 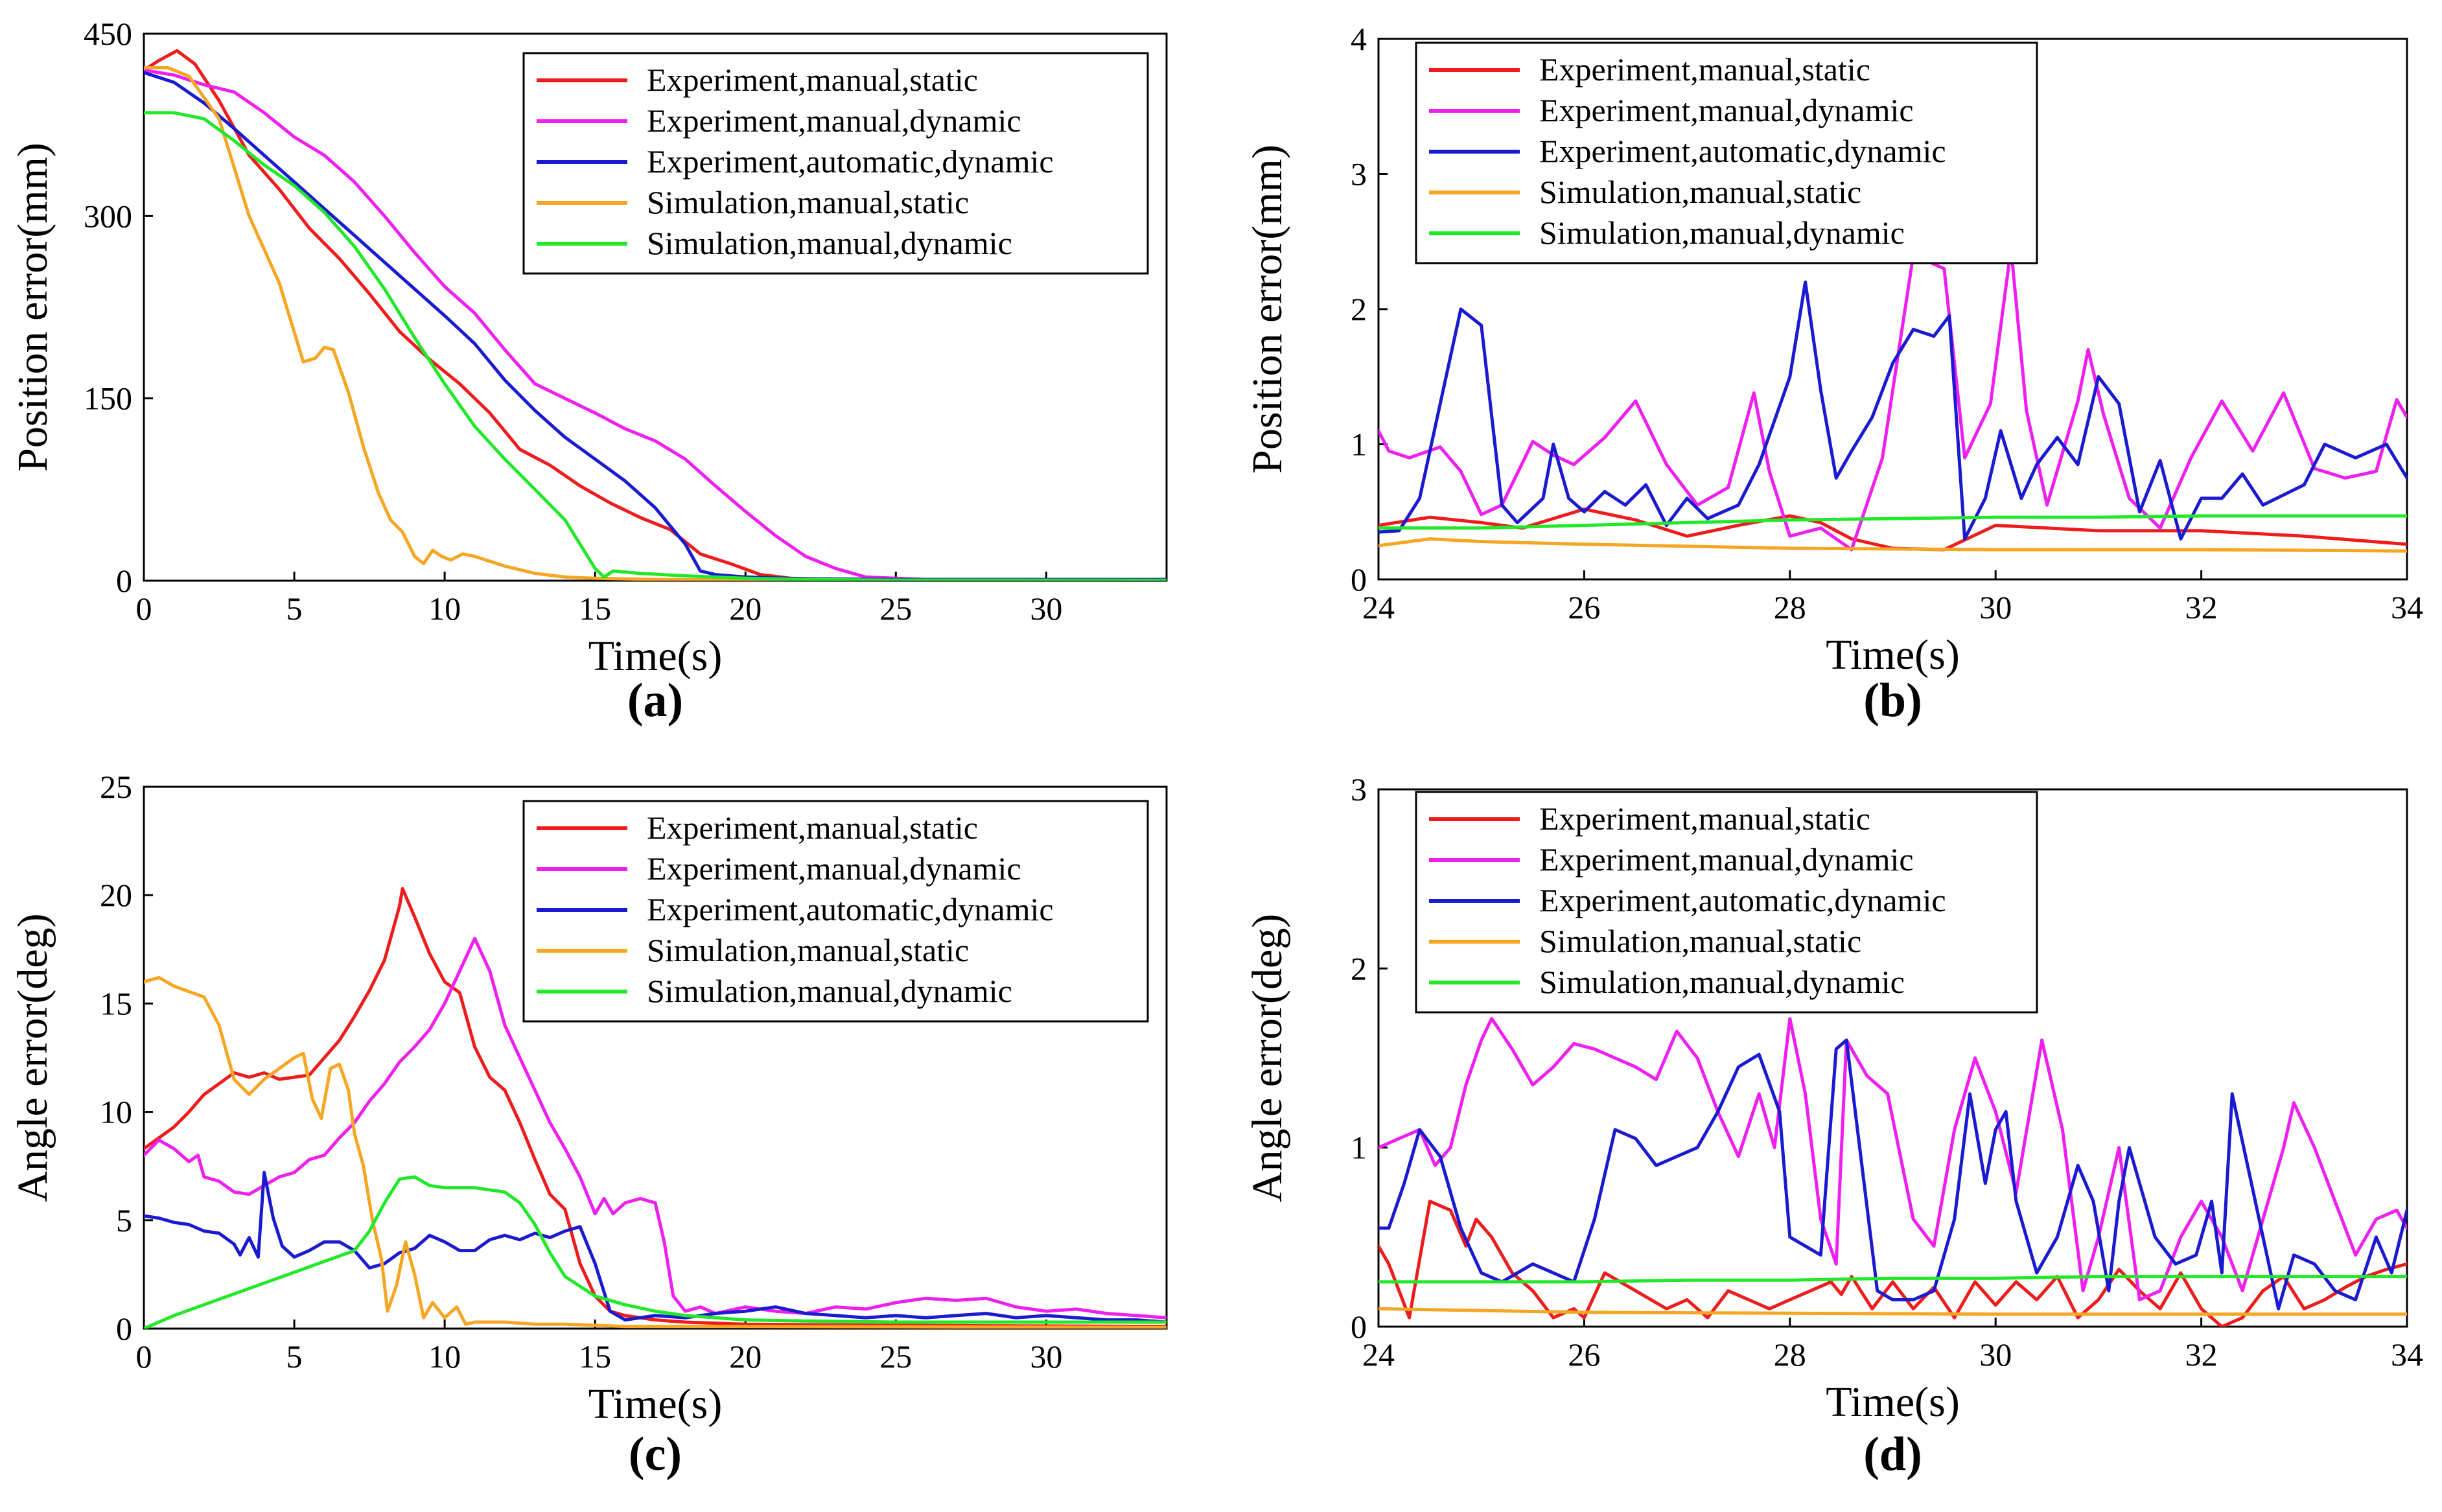 What do you see at coordinates (116, 787) in the screenshot?
I see `chart-c-y-tick-label: 25` at bounding box center [116, 787].